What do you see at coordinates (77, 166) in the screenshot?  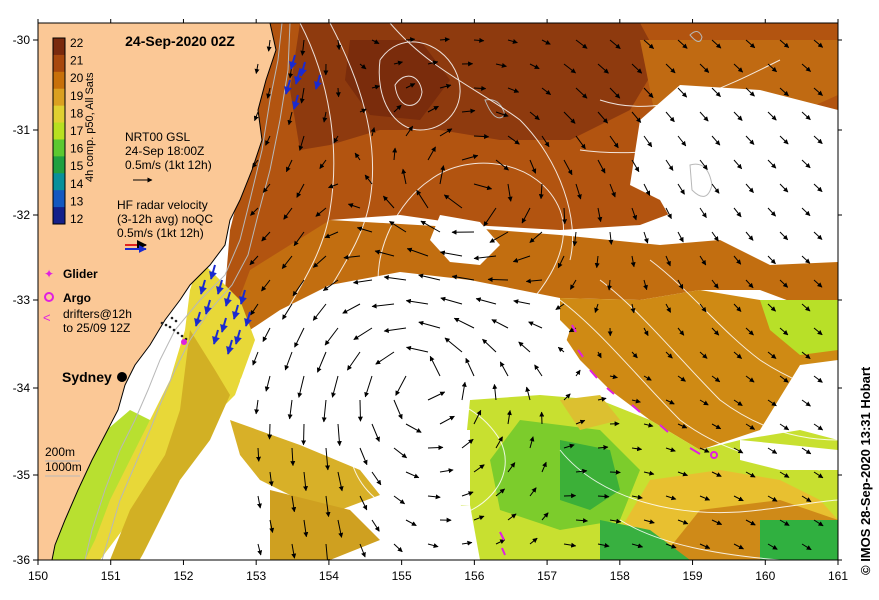 I see `colorbar-tick-label: 15` at bounding box center [77, 166].